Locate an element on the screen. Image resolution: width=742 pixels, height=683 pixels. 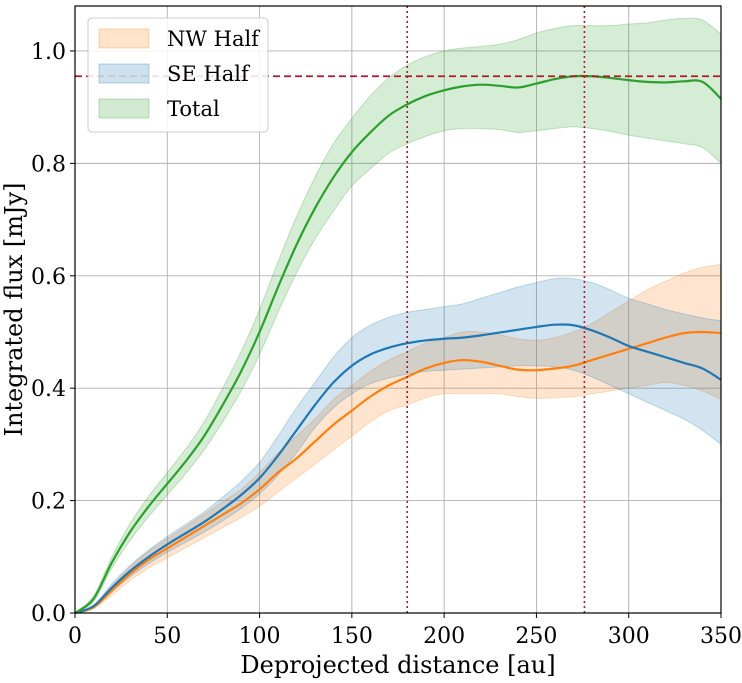
legend: NW Half SE Half Total is located at coordinates (178, 75).